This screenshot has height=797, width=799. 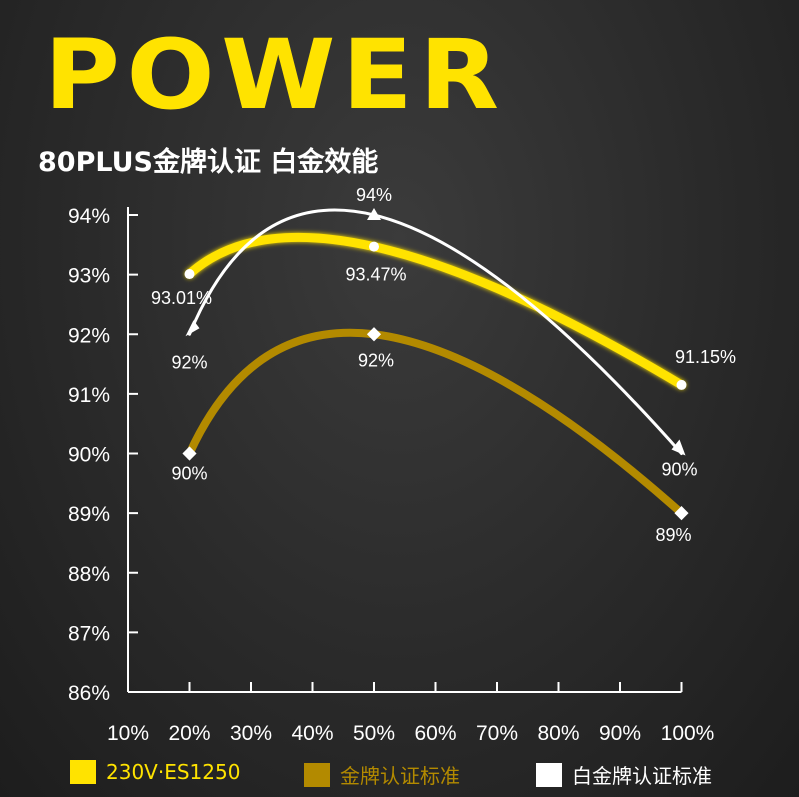 I want to click on legend-label: 白金牌认证标准, so click(x=642, y=776).